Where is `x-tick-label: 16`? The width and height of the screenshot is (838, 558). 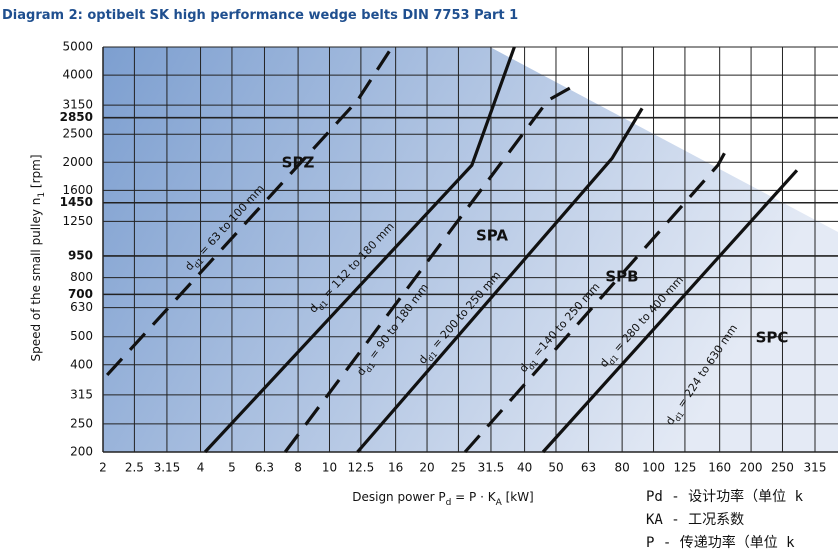
x-tick-label: 16 is located at coordinates (395, 468).